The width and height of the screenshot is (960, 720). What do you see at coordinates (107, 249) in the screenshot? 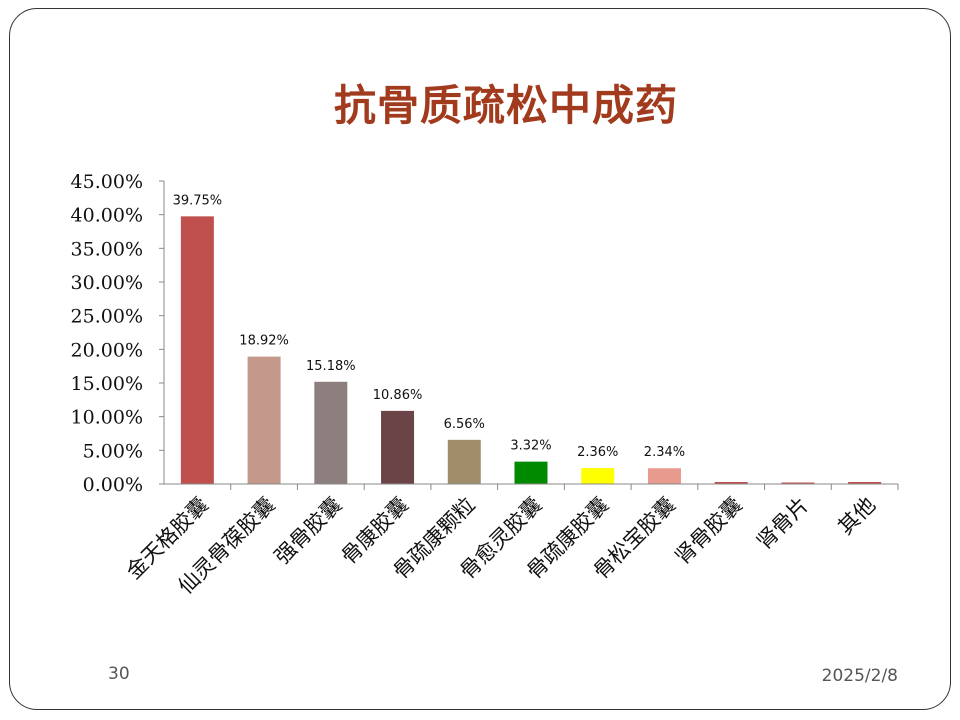
I see `y-tick-label: 35.00%` at bounding box center [107, 249].